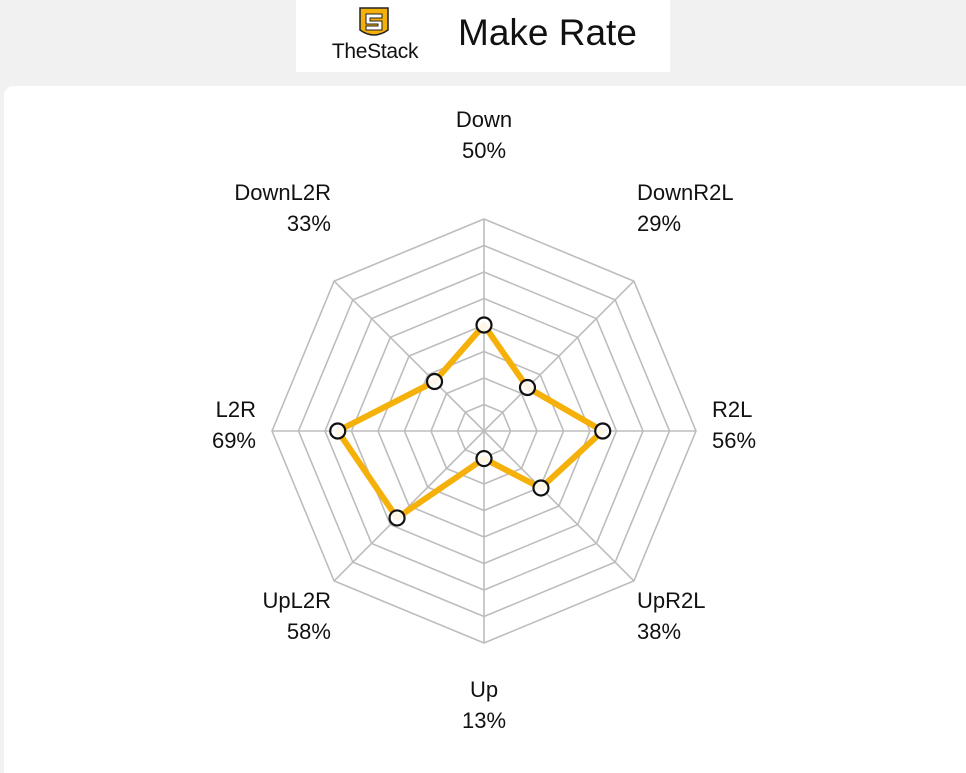 This screenshot has width=966, height=773. I want to click on header: TheStack Make Rate, so click(483, 36).